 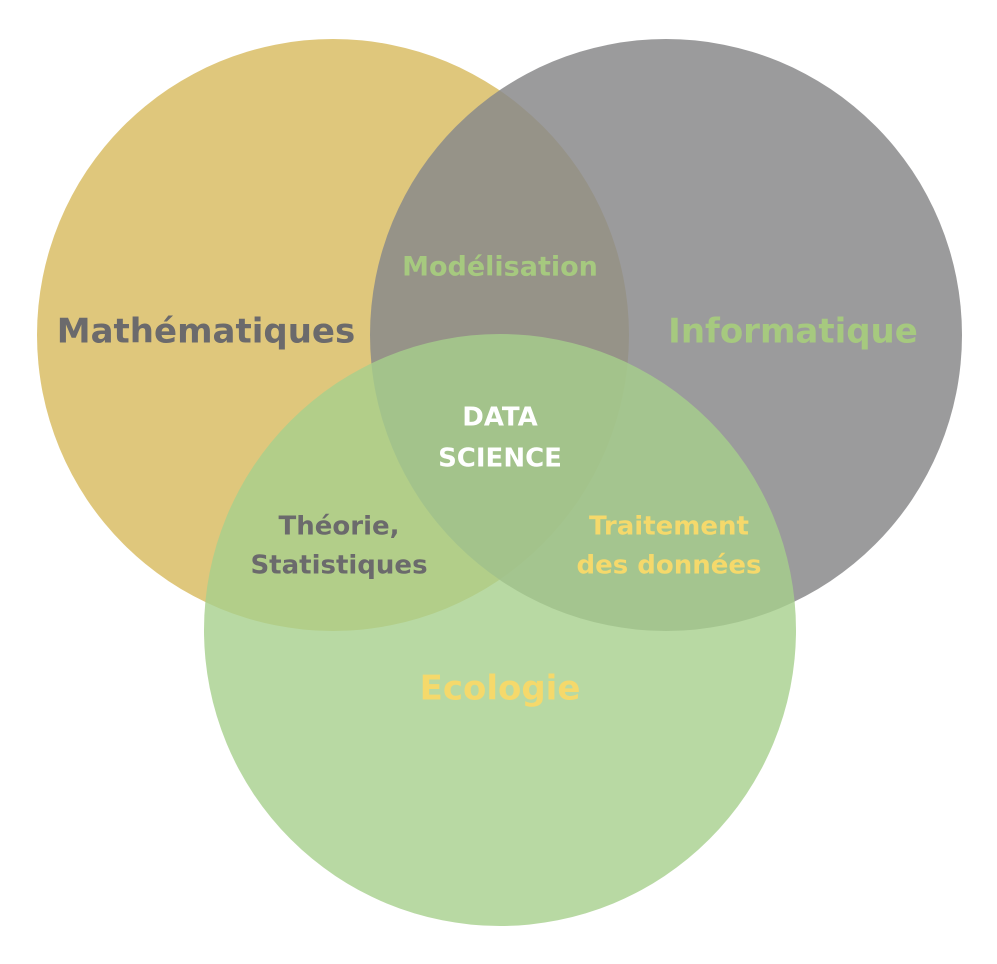 What do you see at coordinates (500, 267) in the screenshot?
I see `label-modelisation: Modélisation` at bounding box center [500, 267].